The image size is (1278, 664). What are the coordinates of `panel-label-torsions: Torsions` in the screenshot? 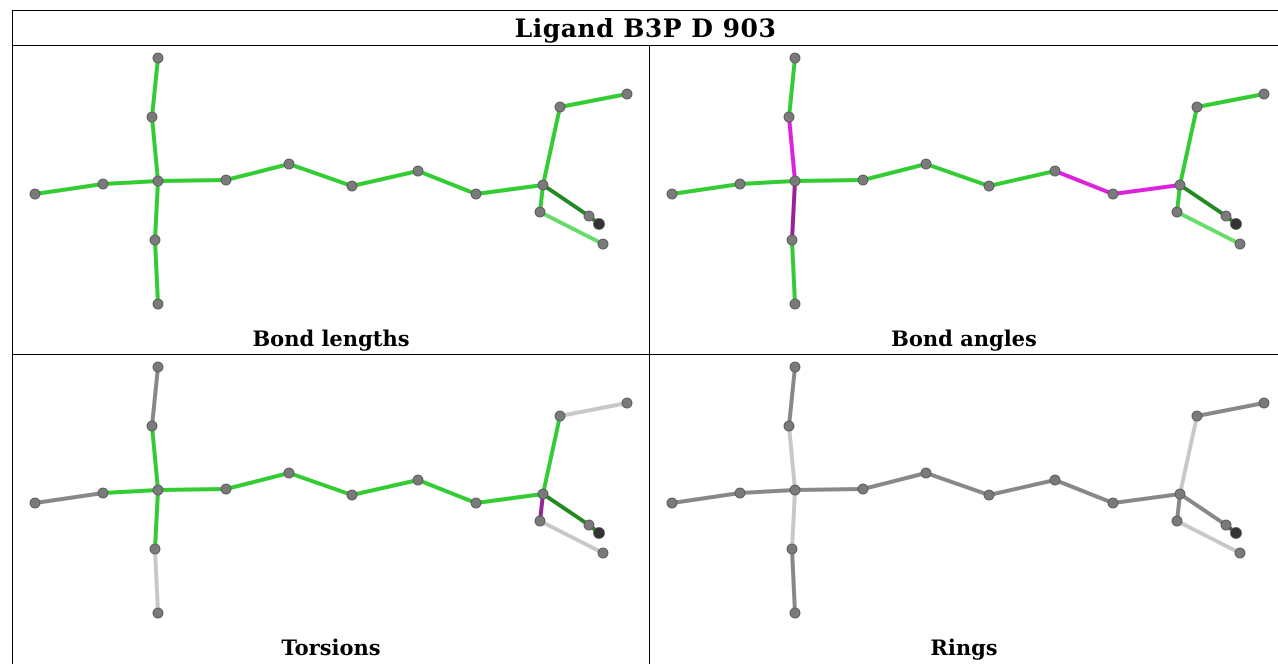 It's located at (331, 647).